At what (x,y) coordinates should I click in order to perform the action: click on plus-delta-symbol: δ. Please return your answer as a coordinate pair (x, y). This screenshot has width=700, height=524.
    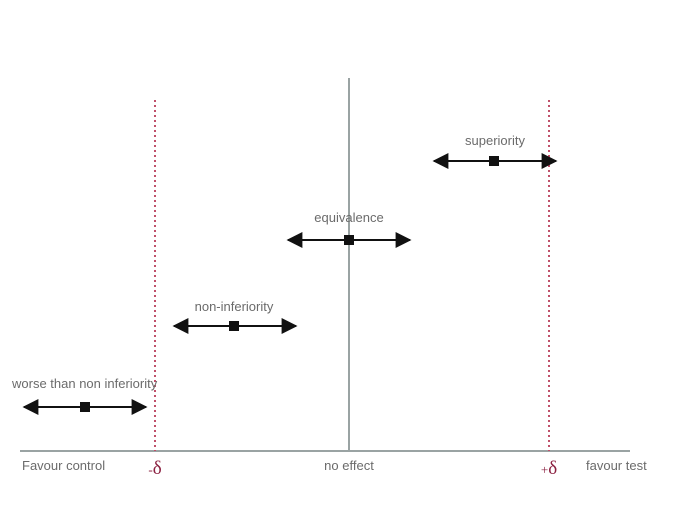
    Looking at the image, I should click on (552, 468).